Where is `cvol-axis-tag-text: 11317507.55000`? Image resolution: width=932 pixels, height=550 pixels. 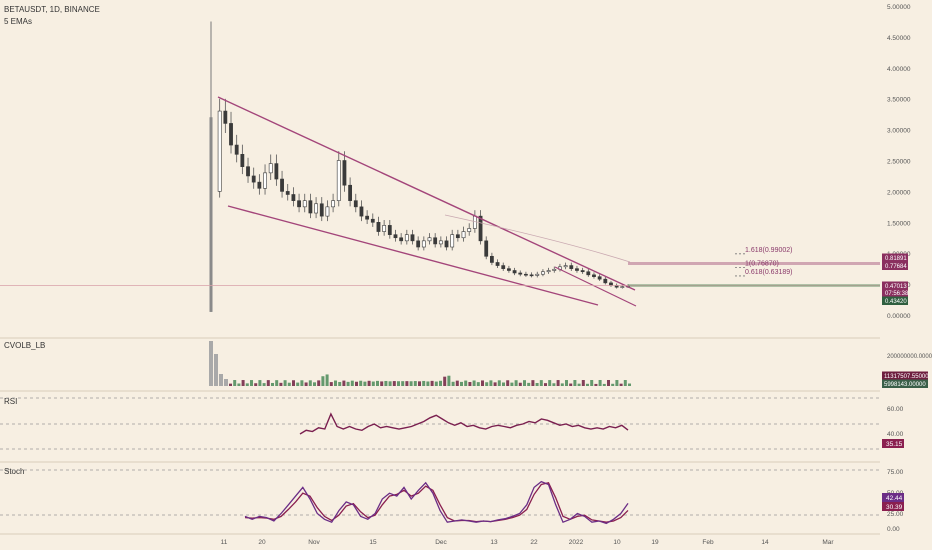
cvol-axis-tag-text: 11317507.55000 is located at coordinates (906, 377).